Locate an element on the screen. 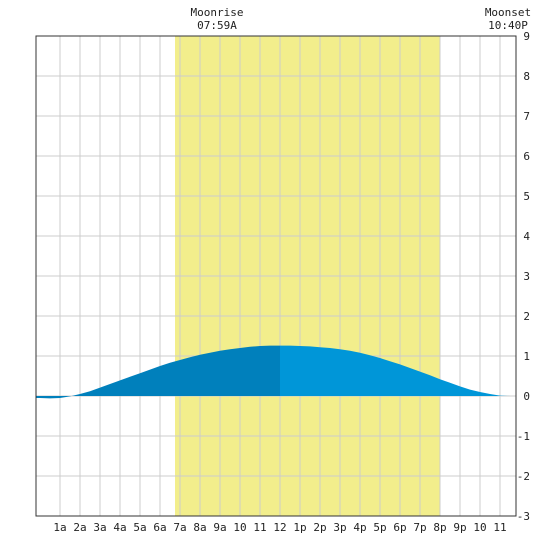 This screenshot has width=550, height=550. moonrise-time: 07:59A is located at coordinates (217, 25).